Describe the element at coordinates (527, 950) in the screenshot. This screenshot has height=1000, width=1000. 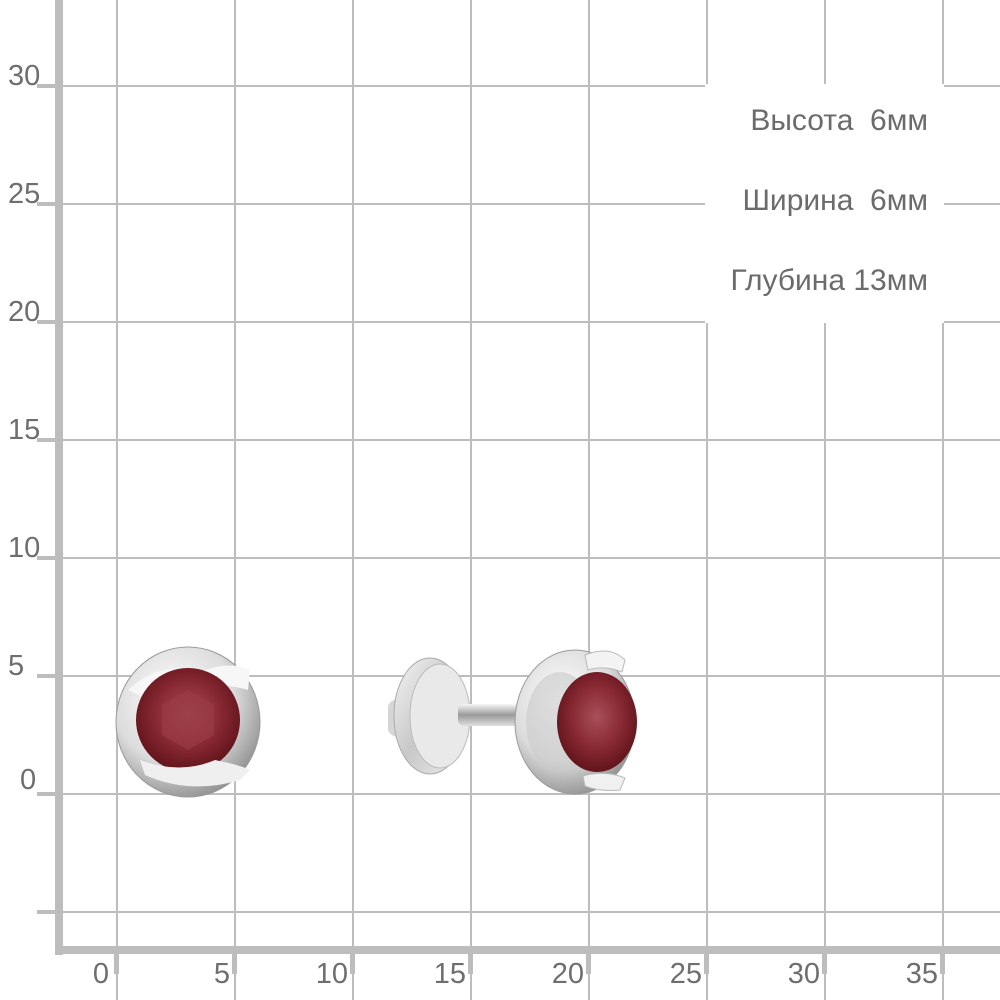
I see `x-axis-line` at that location.